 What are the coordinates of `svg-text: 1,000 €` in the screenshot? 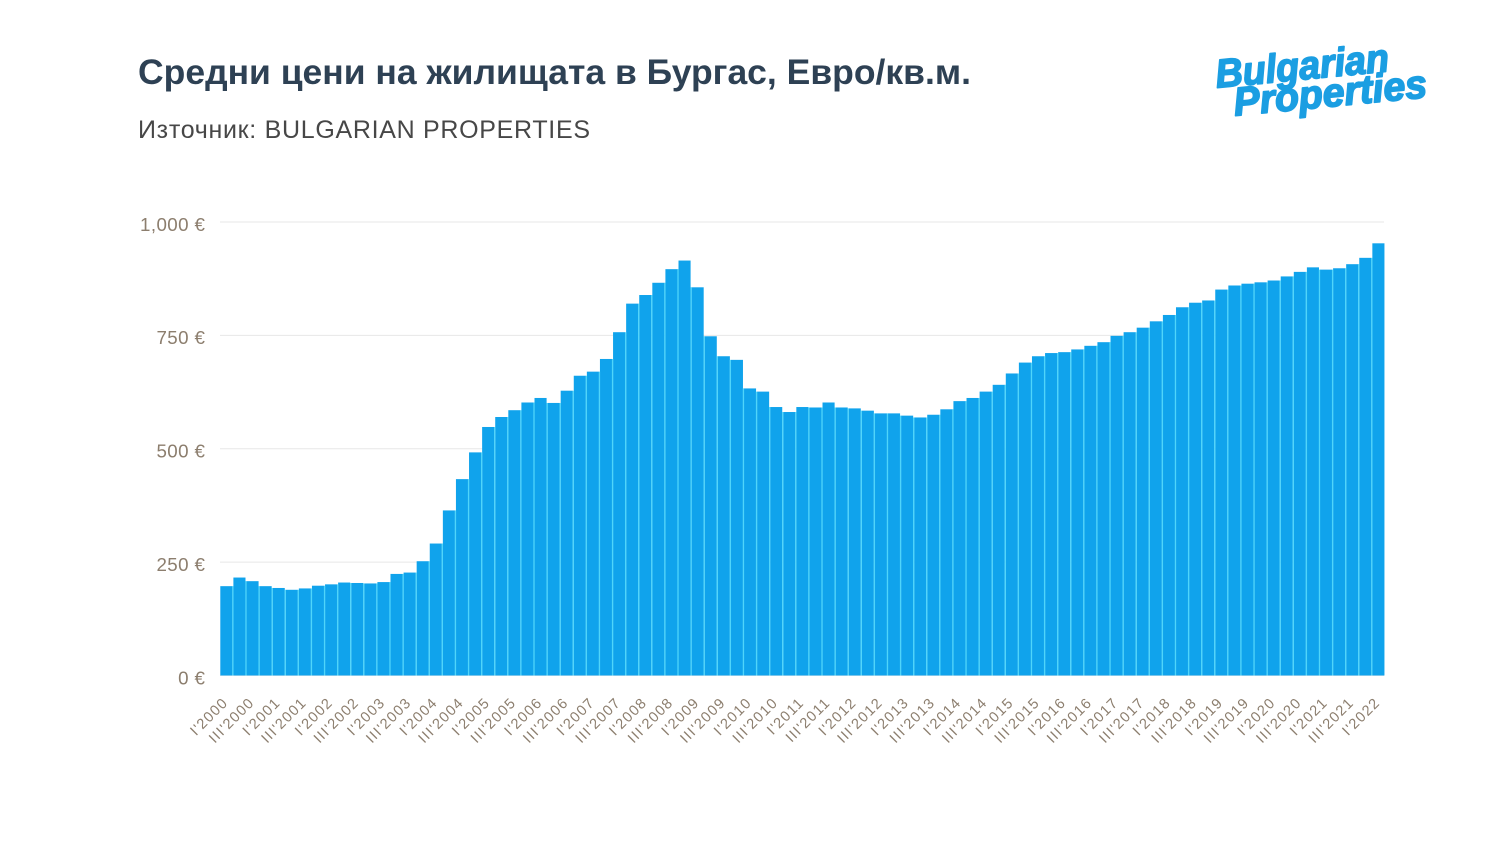 It's located at (173, 224).